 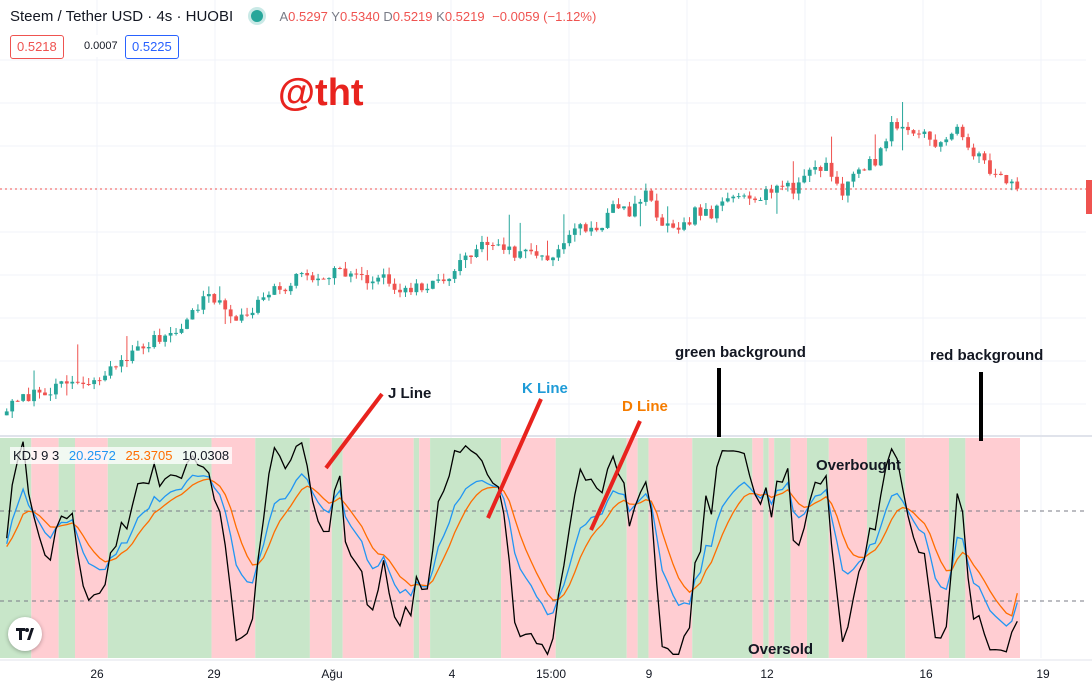 I want to click on kdj-legend-d: 25.3705, so click(x=149, y=455).